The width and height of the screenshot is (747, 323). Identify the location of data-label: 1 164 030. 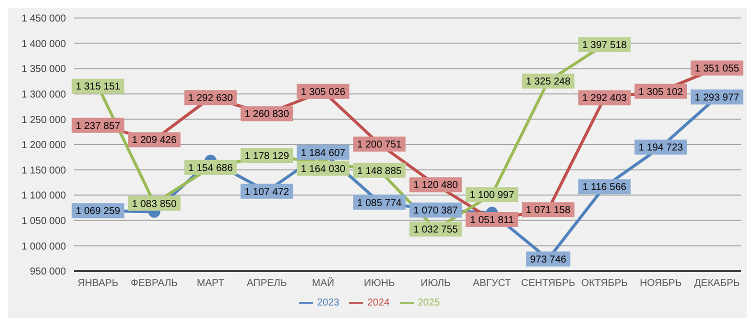
(323, 169).